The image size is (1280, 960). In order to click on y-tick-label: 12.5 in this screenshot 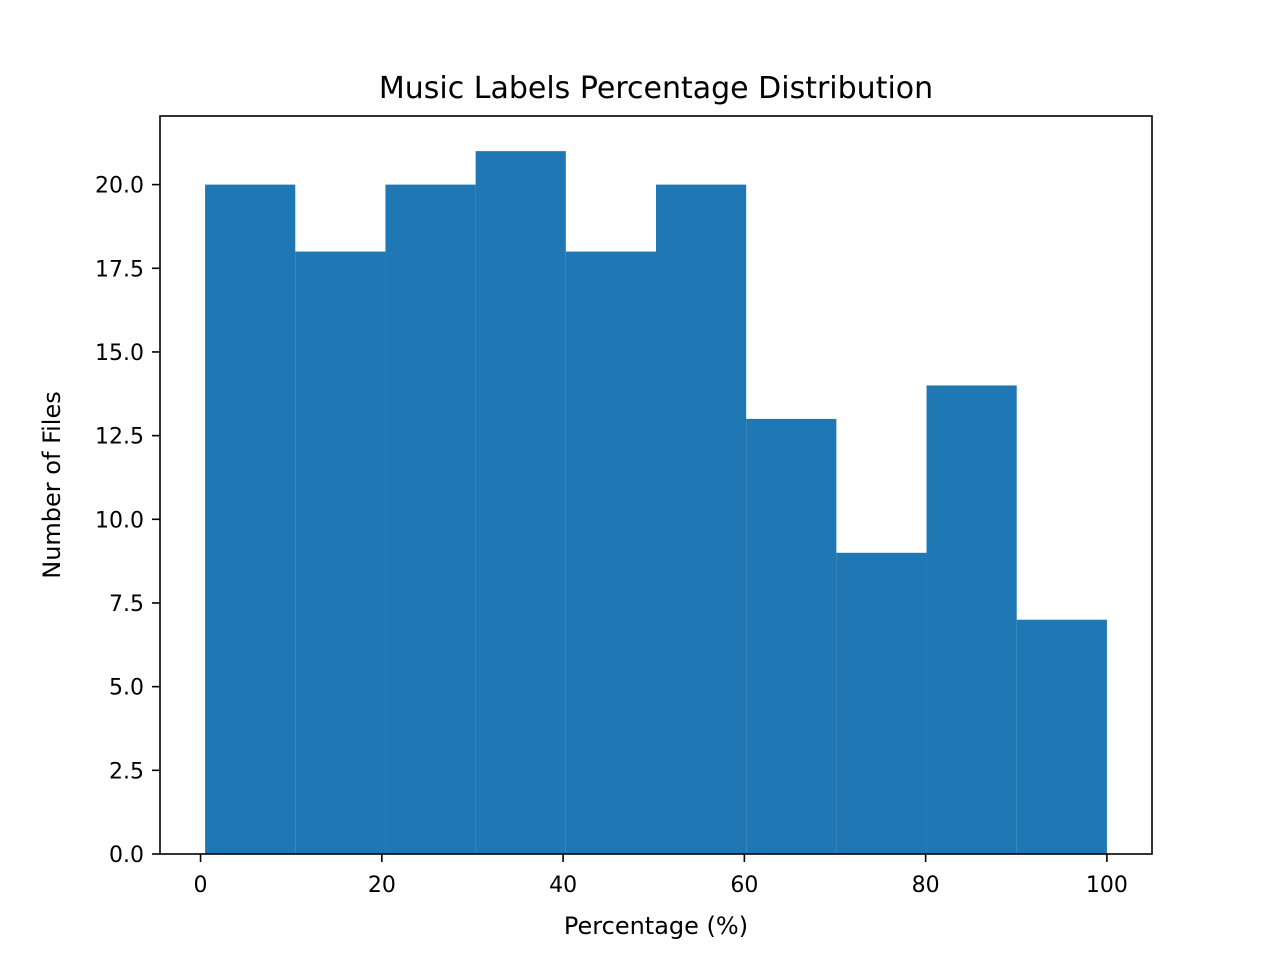, I will do `click(119, 437)`.